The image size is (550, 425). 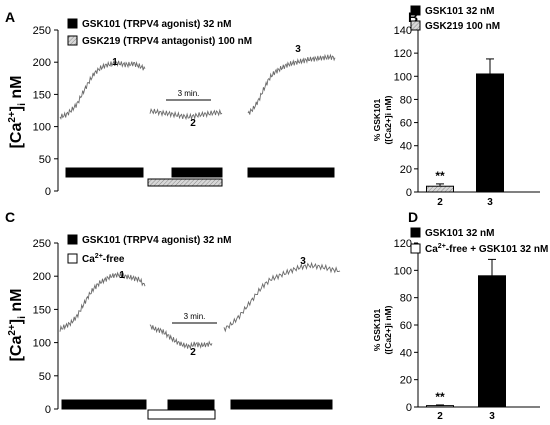 What do you see at coordinates (42, 244) in the screenshot?
I see `panel-c-ytick-label: 250` at bounding box center [42, 244].